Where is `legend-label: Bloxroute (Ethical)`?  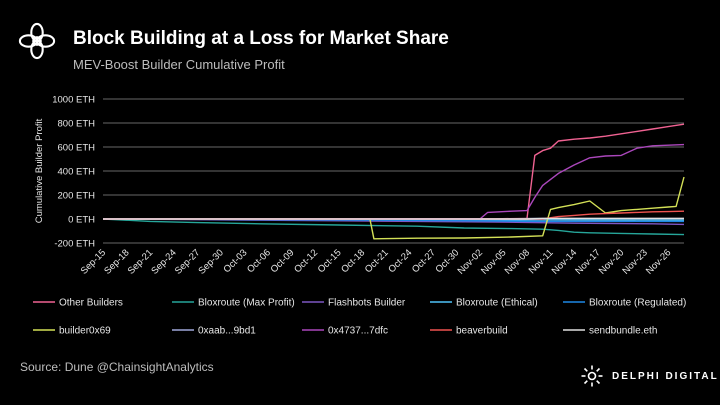 legend-label: Bloxroute (Ethical) is located at coordinates (497, 303).